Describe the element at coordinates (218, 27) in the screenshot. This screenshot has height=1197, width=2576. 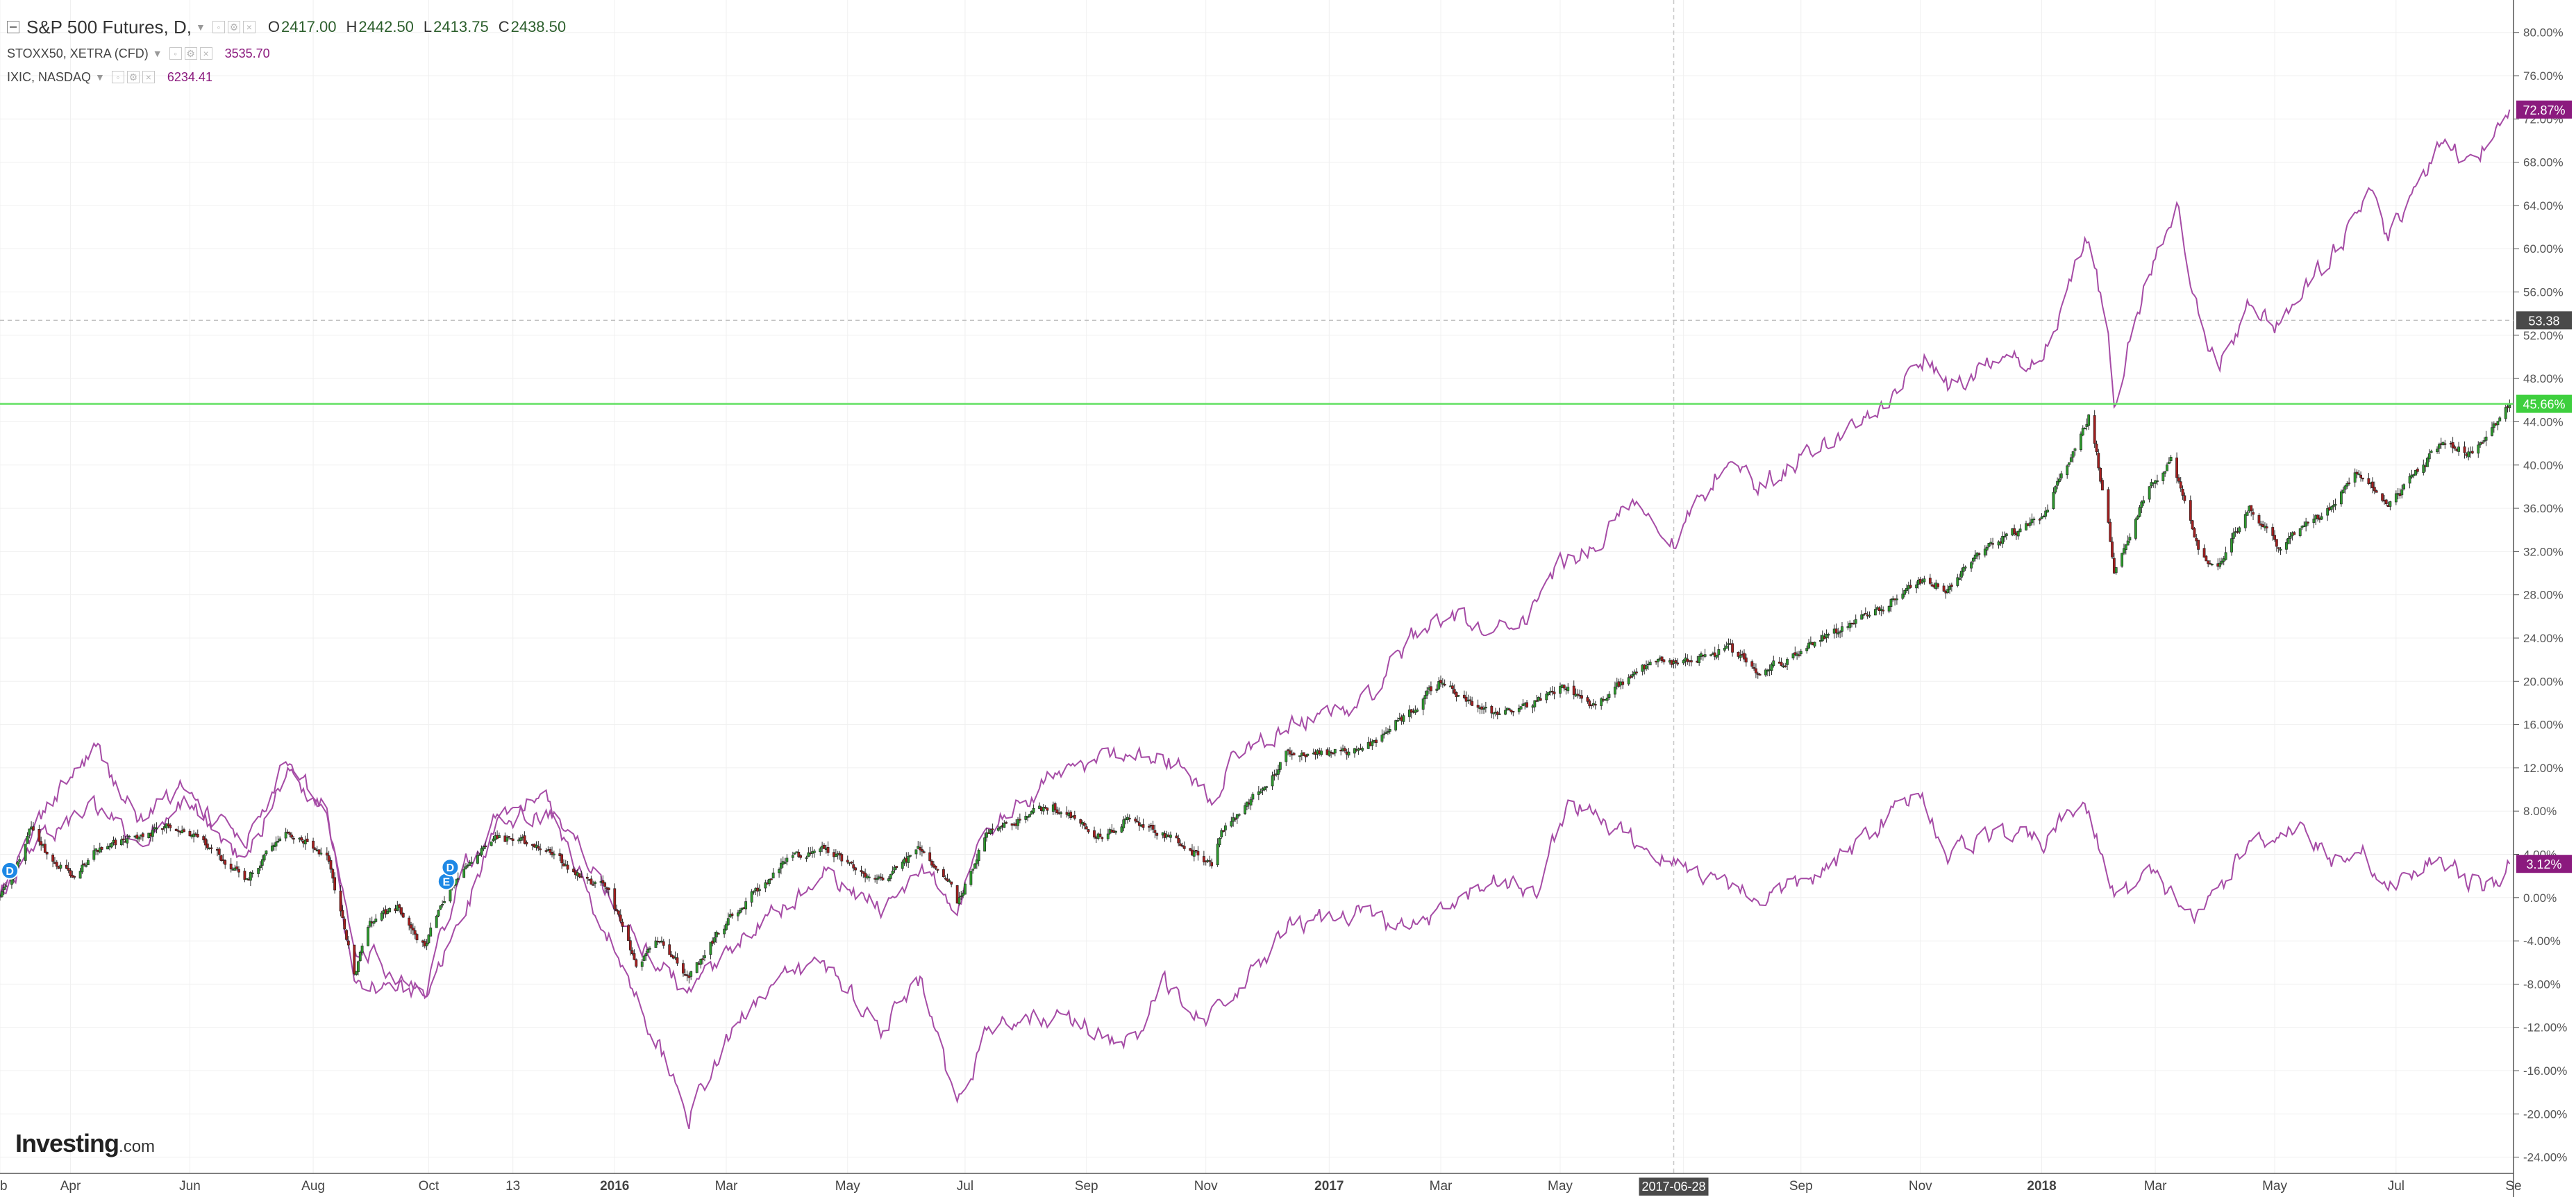
I see `eye-icon: ◦` at that location.